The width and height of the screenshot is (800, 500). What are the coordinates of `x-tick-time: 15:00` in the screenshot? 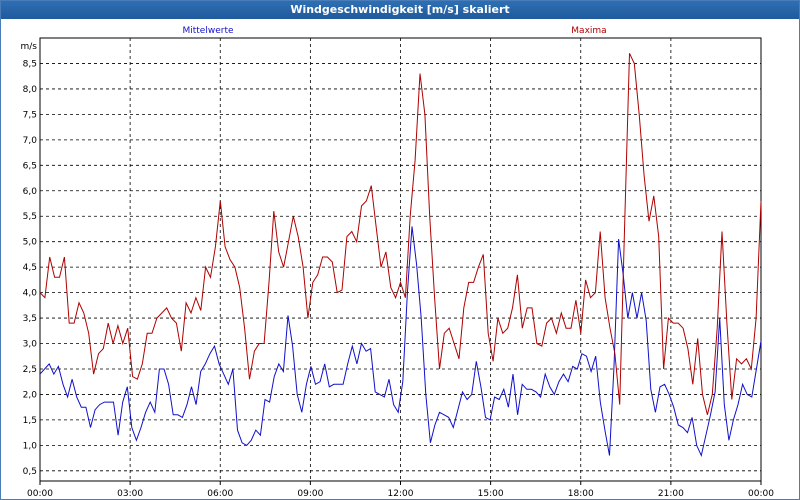 It's located at (491, 494).